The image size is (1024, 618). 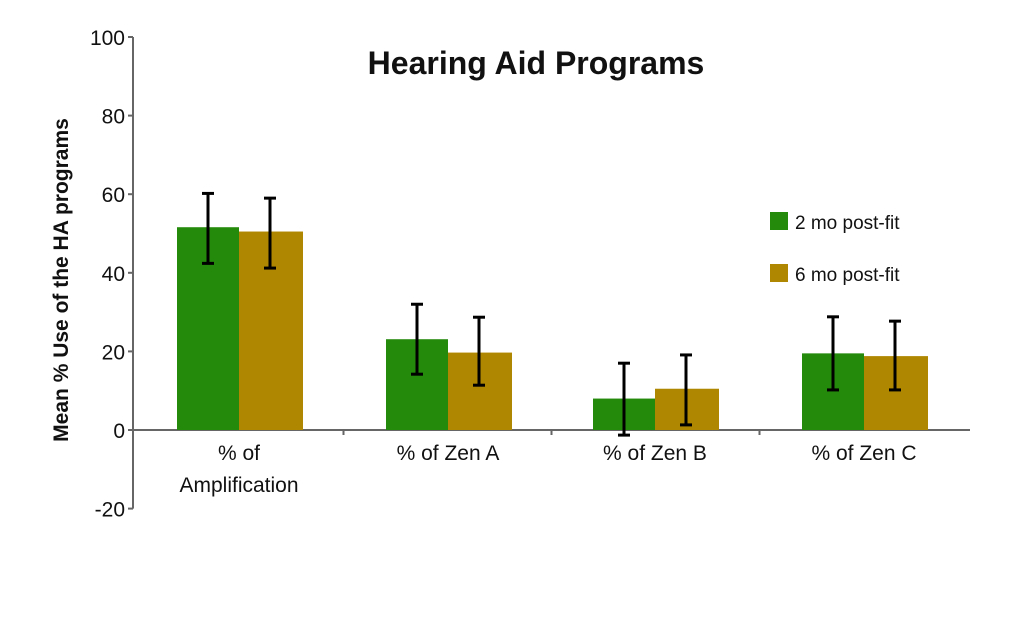 I want to click on y-tick-label: 20, so click(x=113, y=352).